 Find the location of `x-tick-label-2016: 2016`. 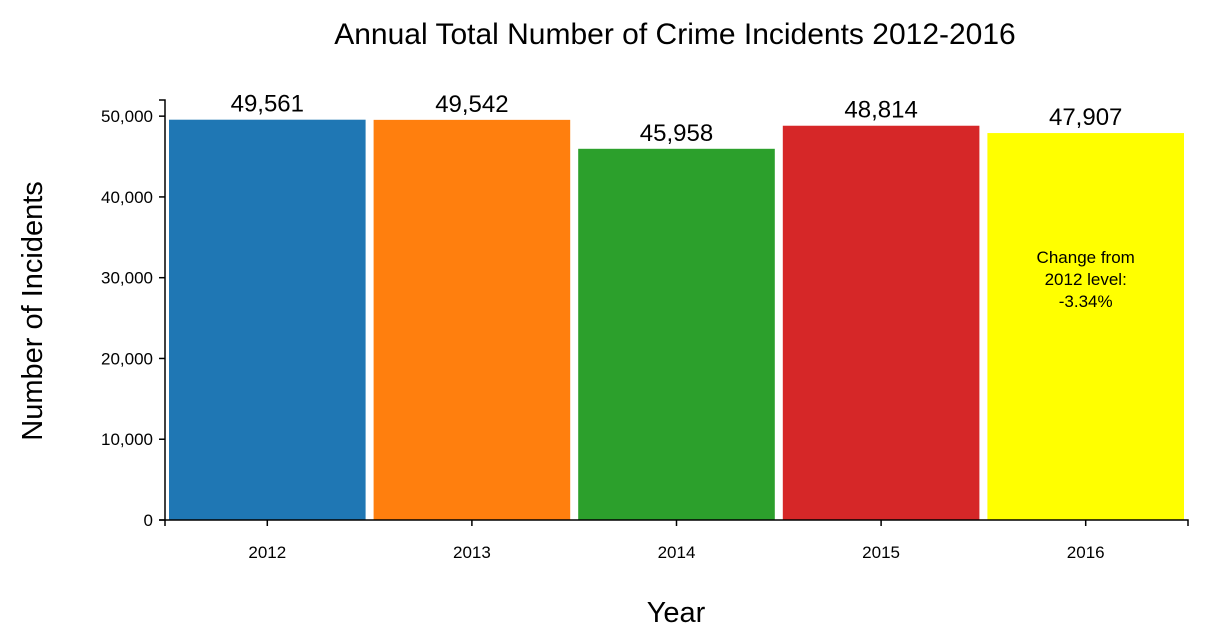

x-tick-label-2016: 2016 is located at coordinates (1086, 552).